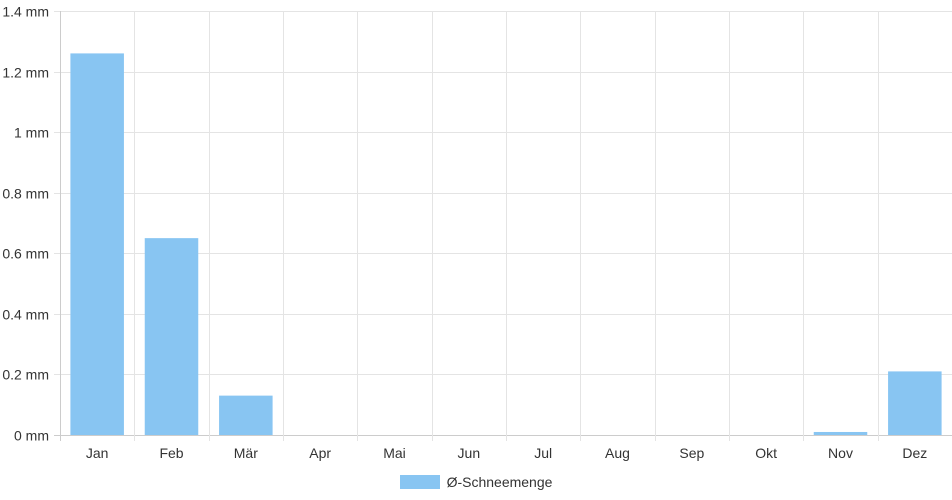 This screenshot has width=952, height=500. I want to click on y-tick-label: 0.6 mm, so click(25, 254).